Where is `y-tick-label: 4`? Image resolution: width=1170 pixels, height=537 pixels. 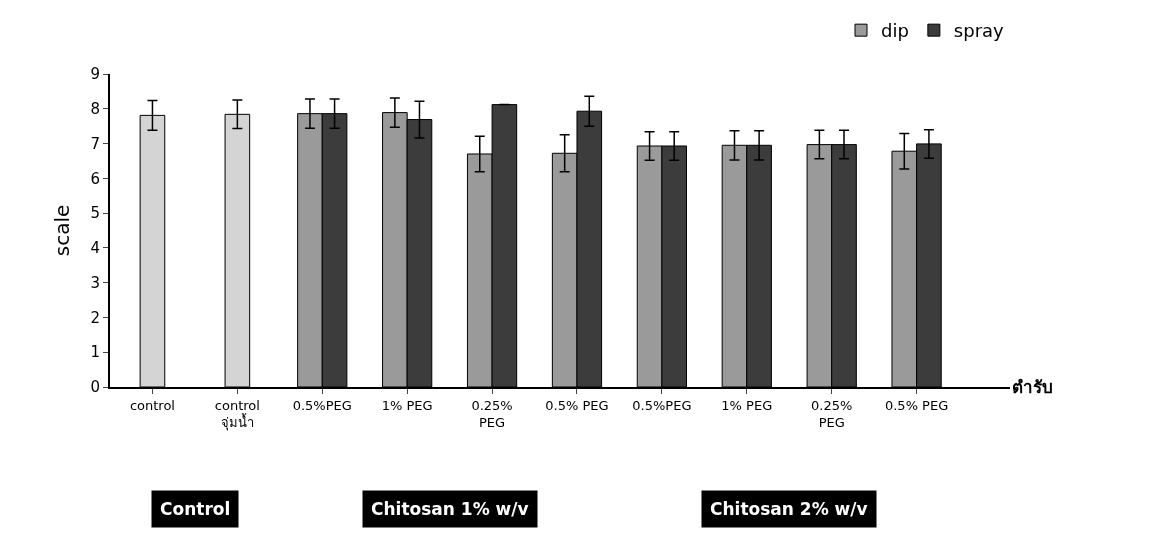 y-tick-label: 4 is located at coordinates (95, 248).